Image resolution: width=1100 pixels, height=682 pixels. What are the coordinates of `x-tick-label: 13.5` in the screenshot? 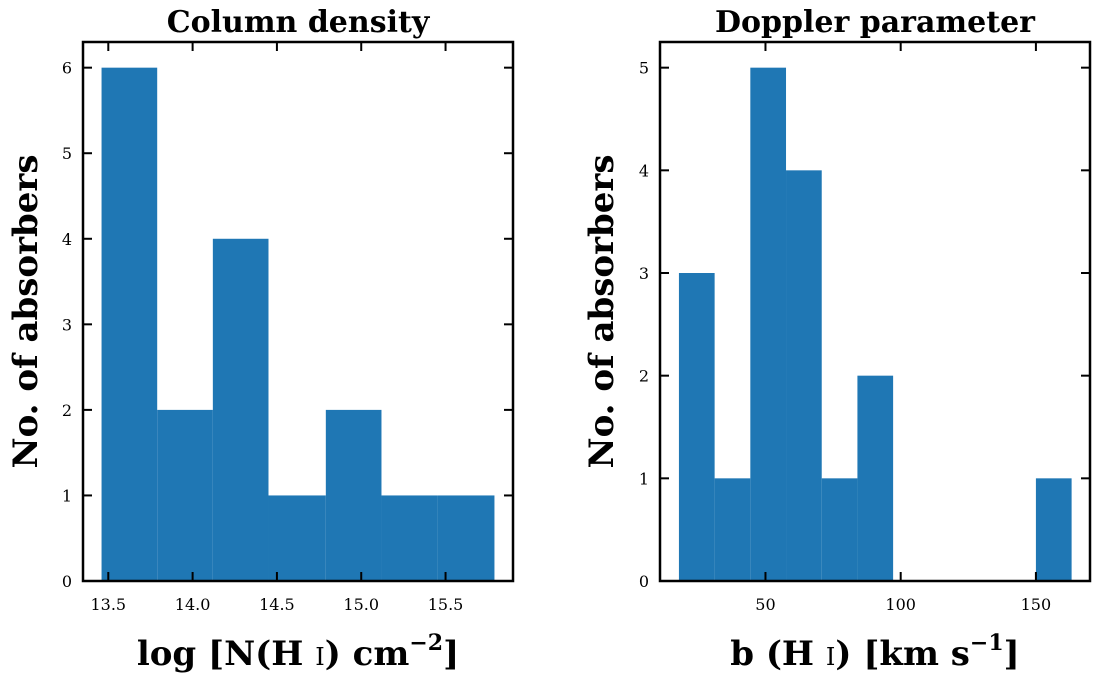 It's located at (108, 604).